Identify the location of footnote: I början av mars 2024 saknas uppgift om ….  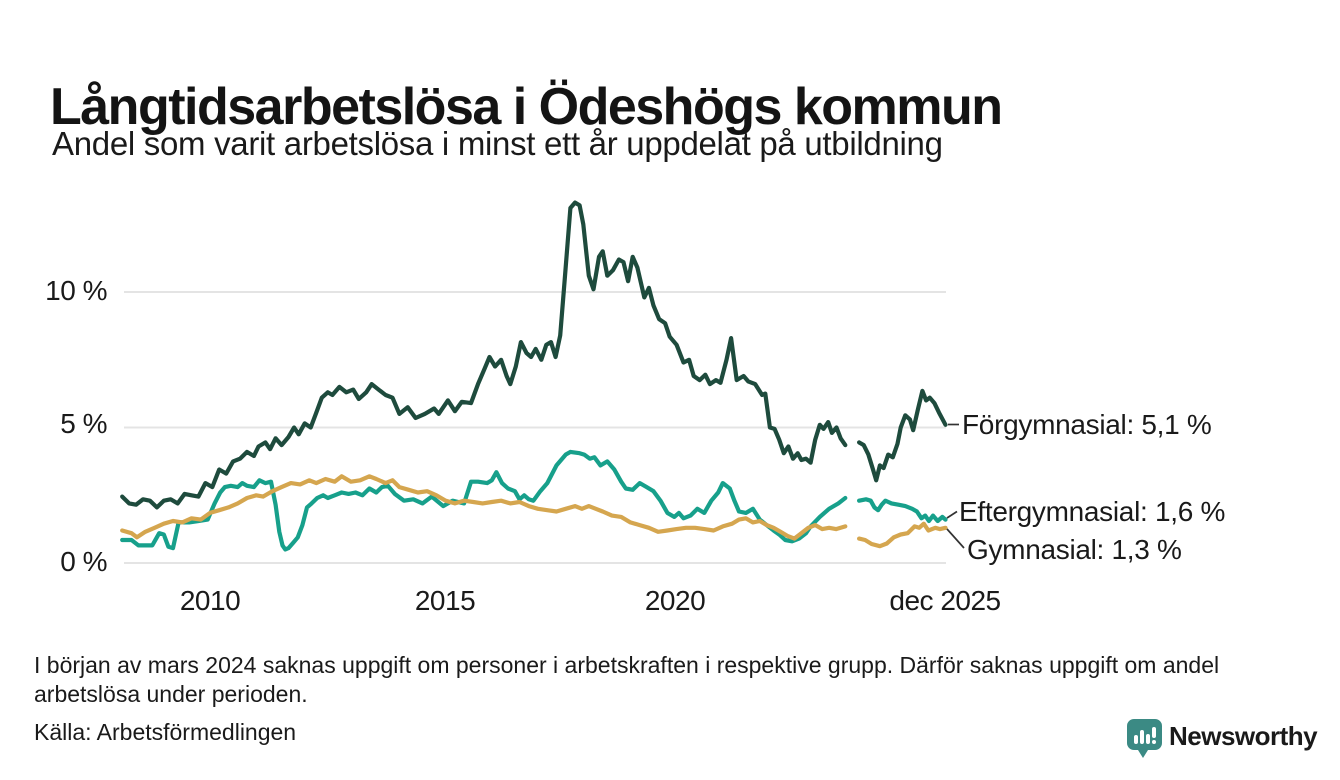
(627, 680).